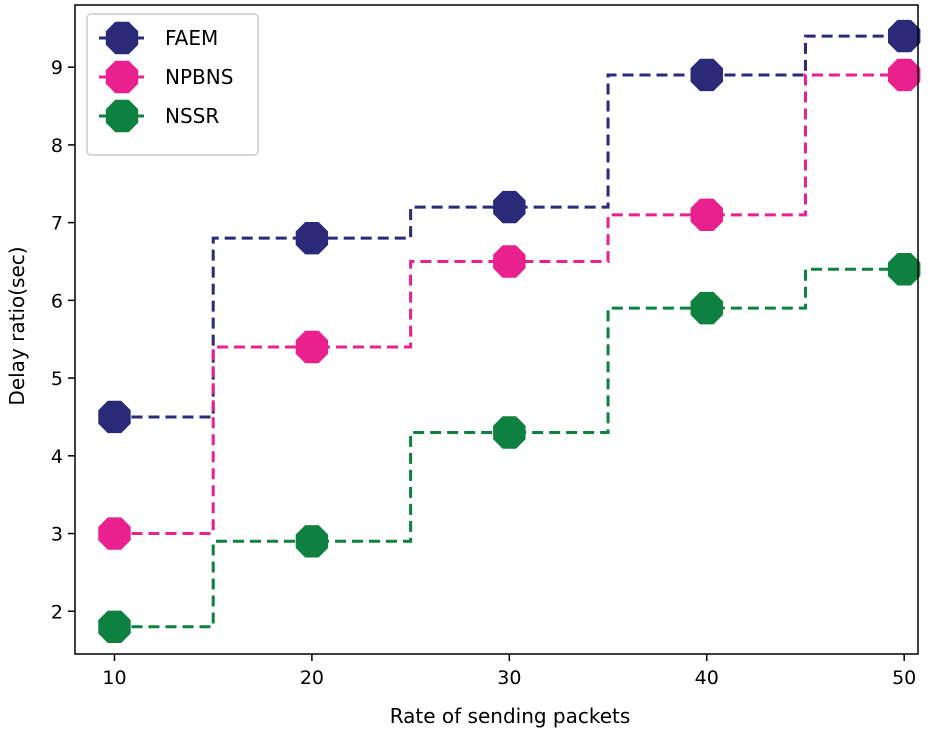 This screenshot has width=950, height=739. I want to click on x-tick-label: 10, so click(114, 678).